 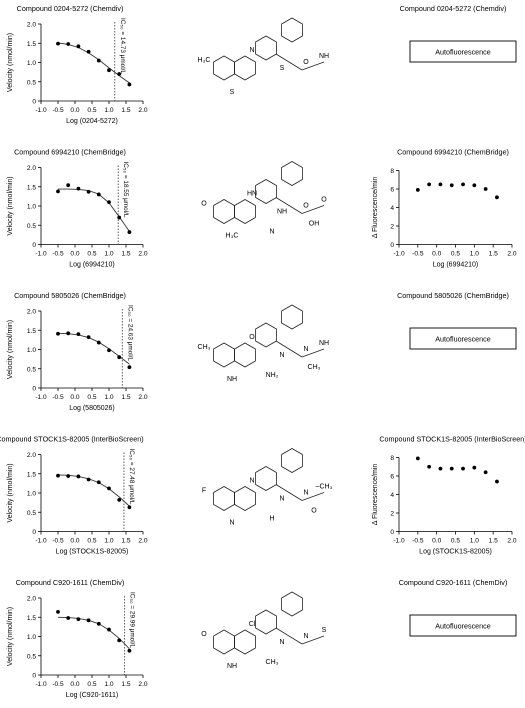 I want to click on molecule-structure: O Cl N N S NH CH₃, so click(x=264, y=630).